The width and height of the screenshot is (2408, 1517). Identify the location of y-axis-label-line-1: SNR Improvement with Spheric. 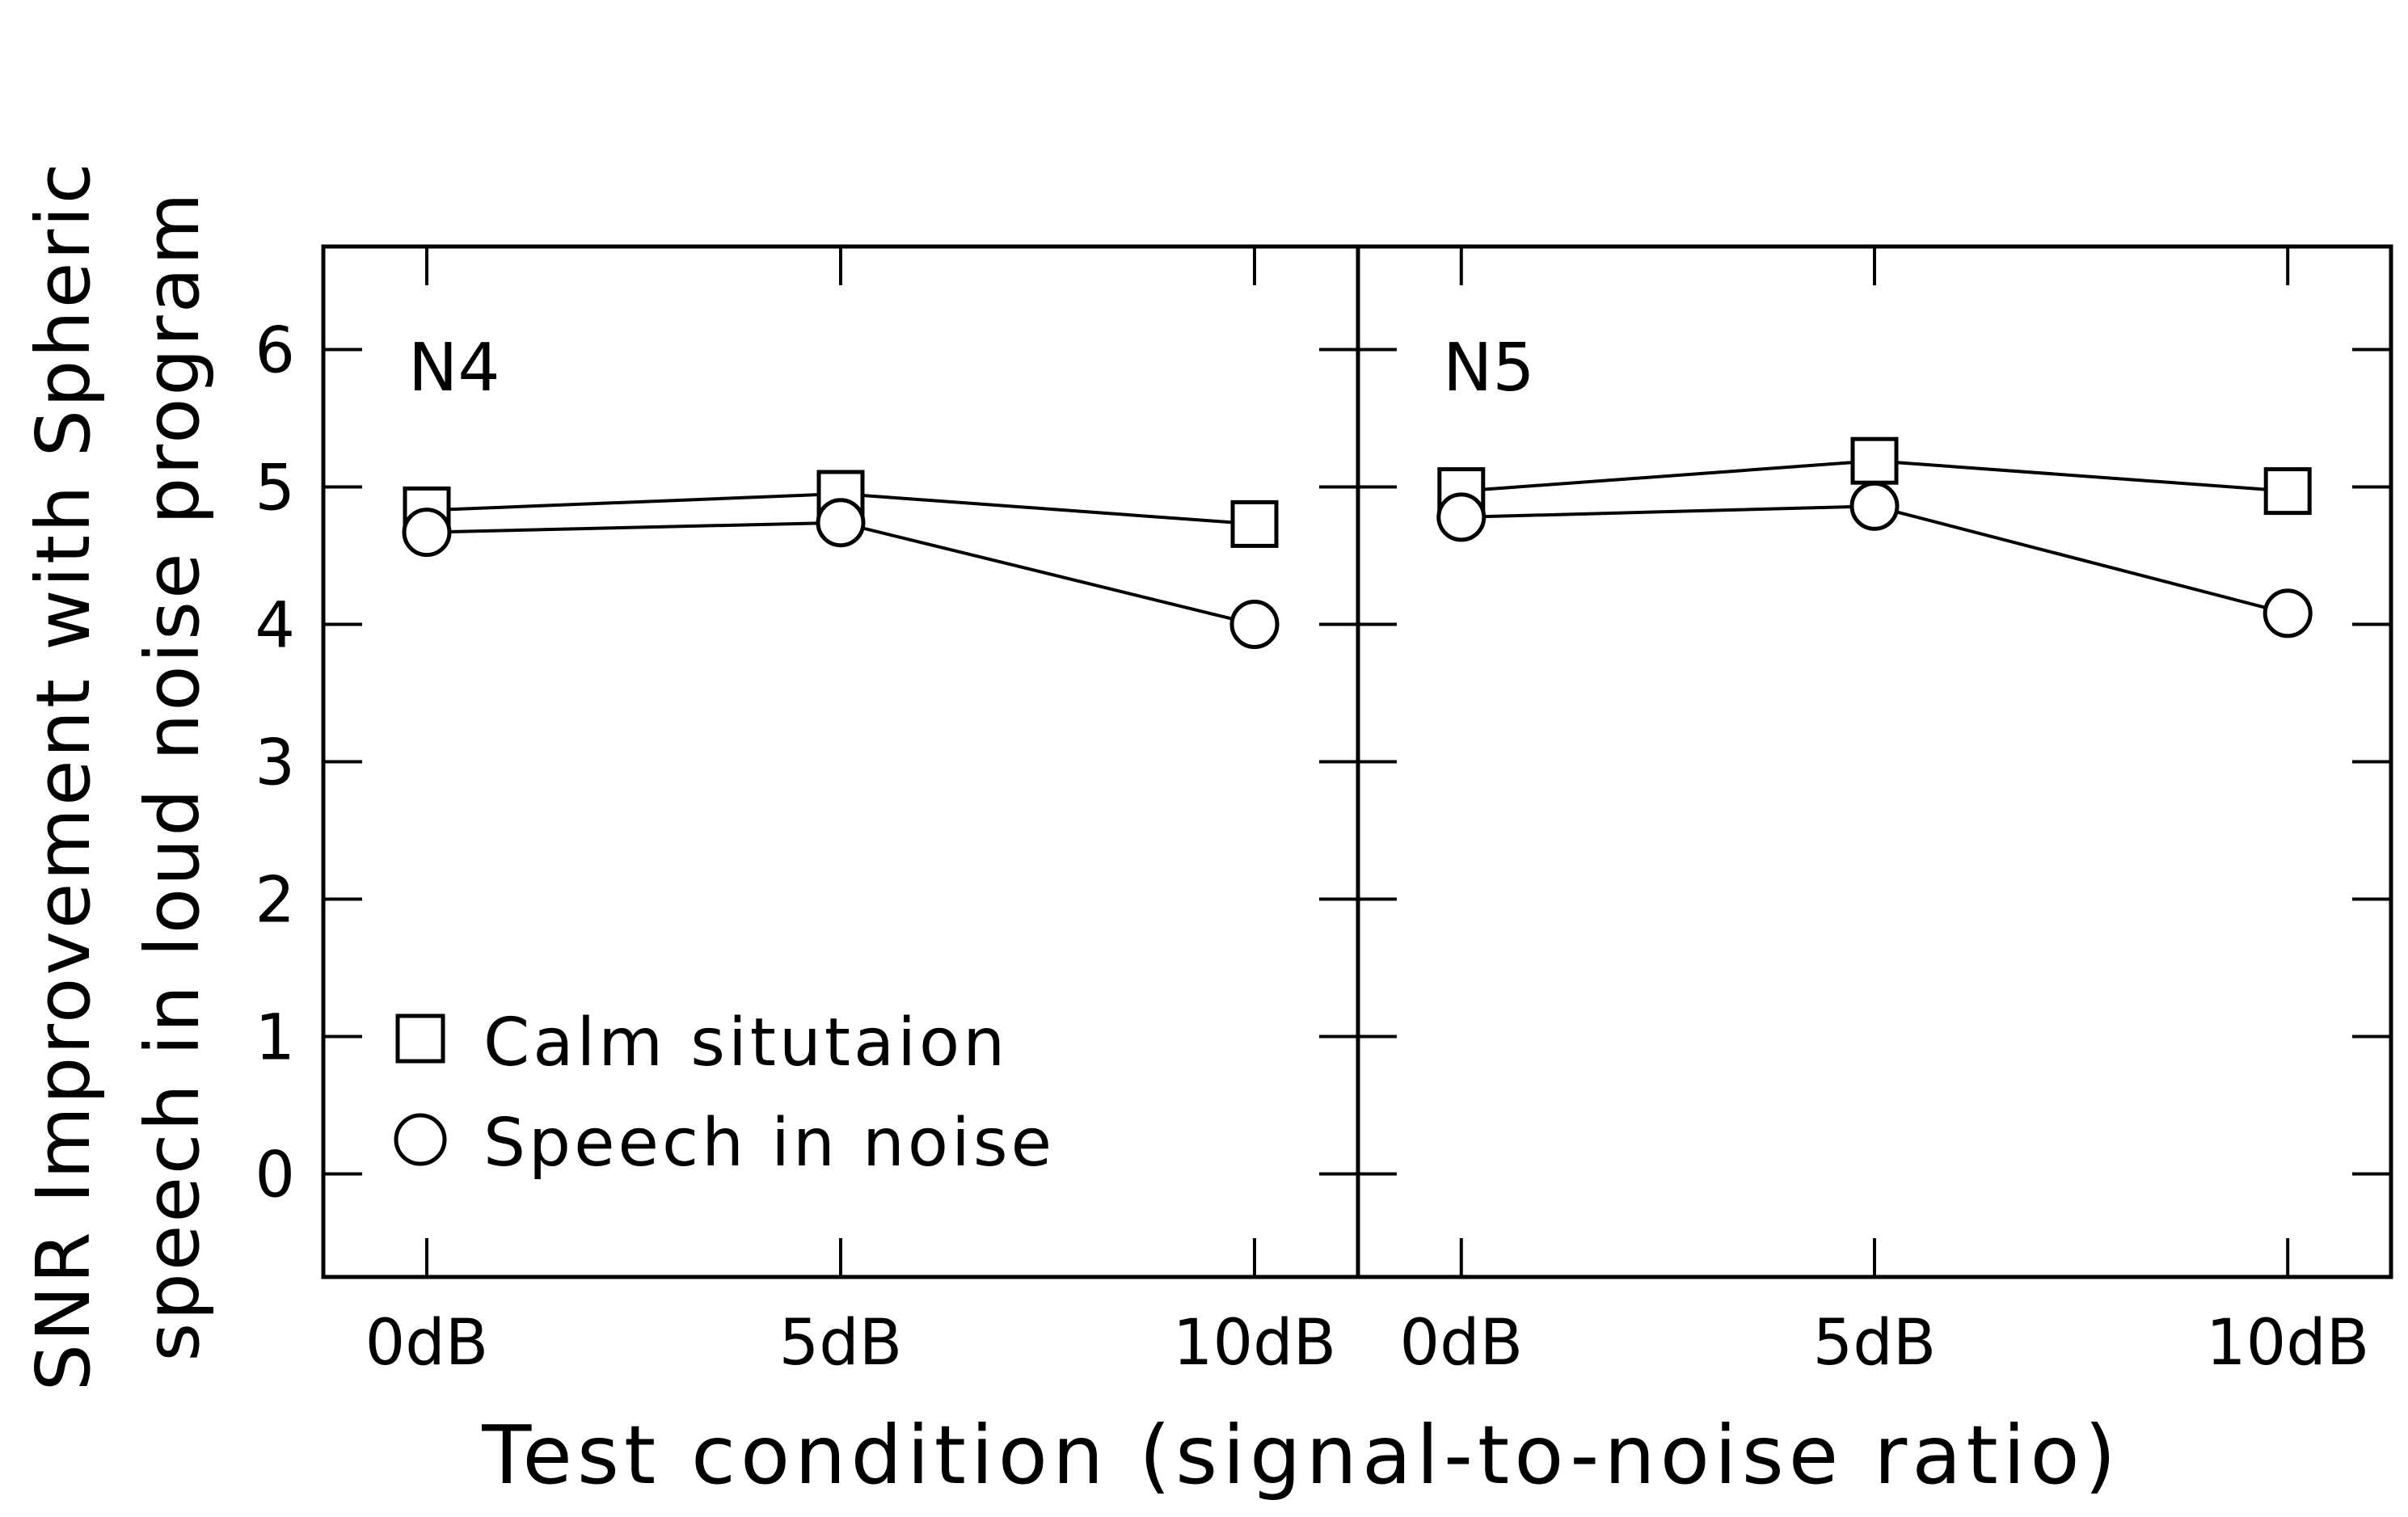
(63, 776).